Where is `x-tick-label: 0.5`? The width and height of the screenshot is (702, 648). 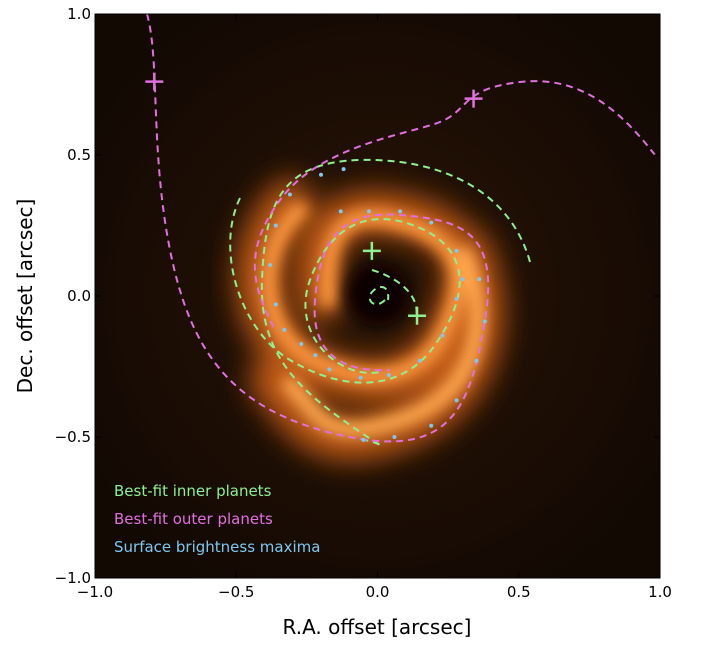 x-tick-label: 0.5 is located at coordinates (519, 592).